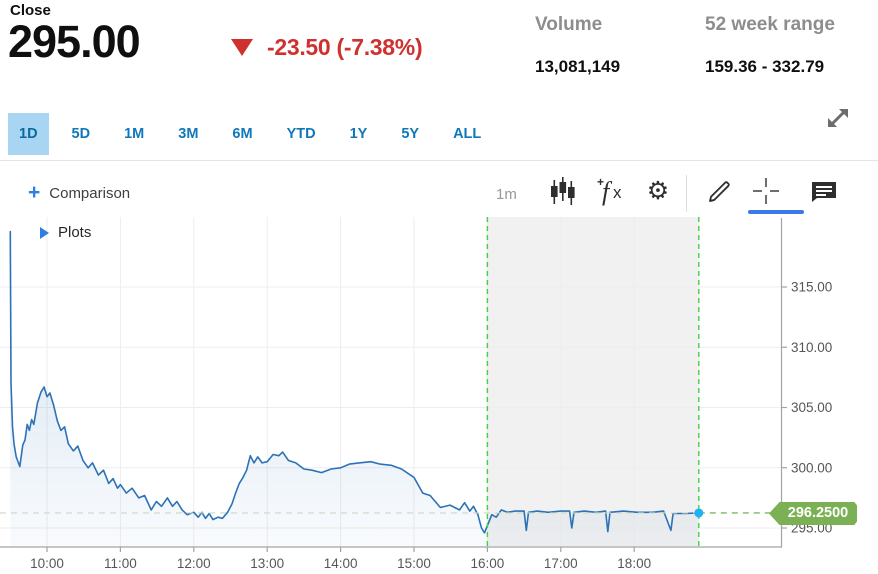  I want to click on divider, so click(439, 160).